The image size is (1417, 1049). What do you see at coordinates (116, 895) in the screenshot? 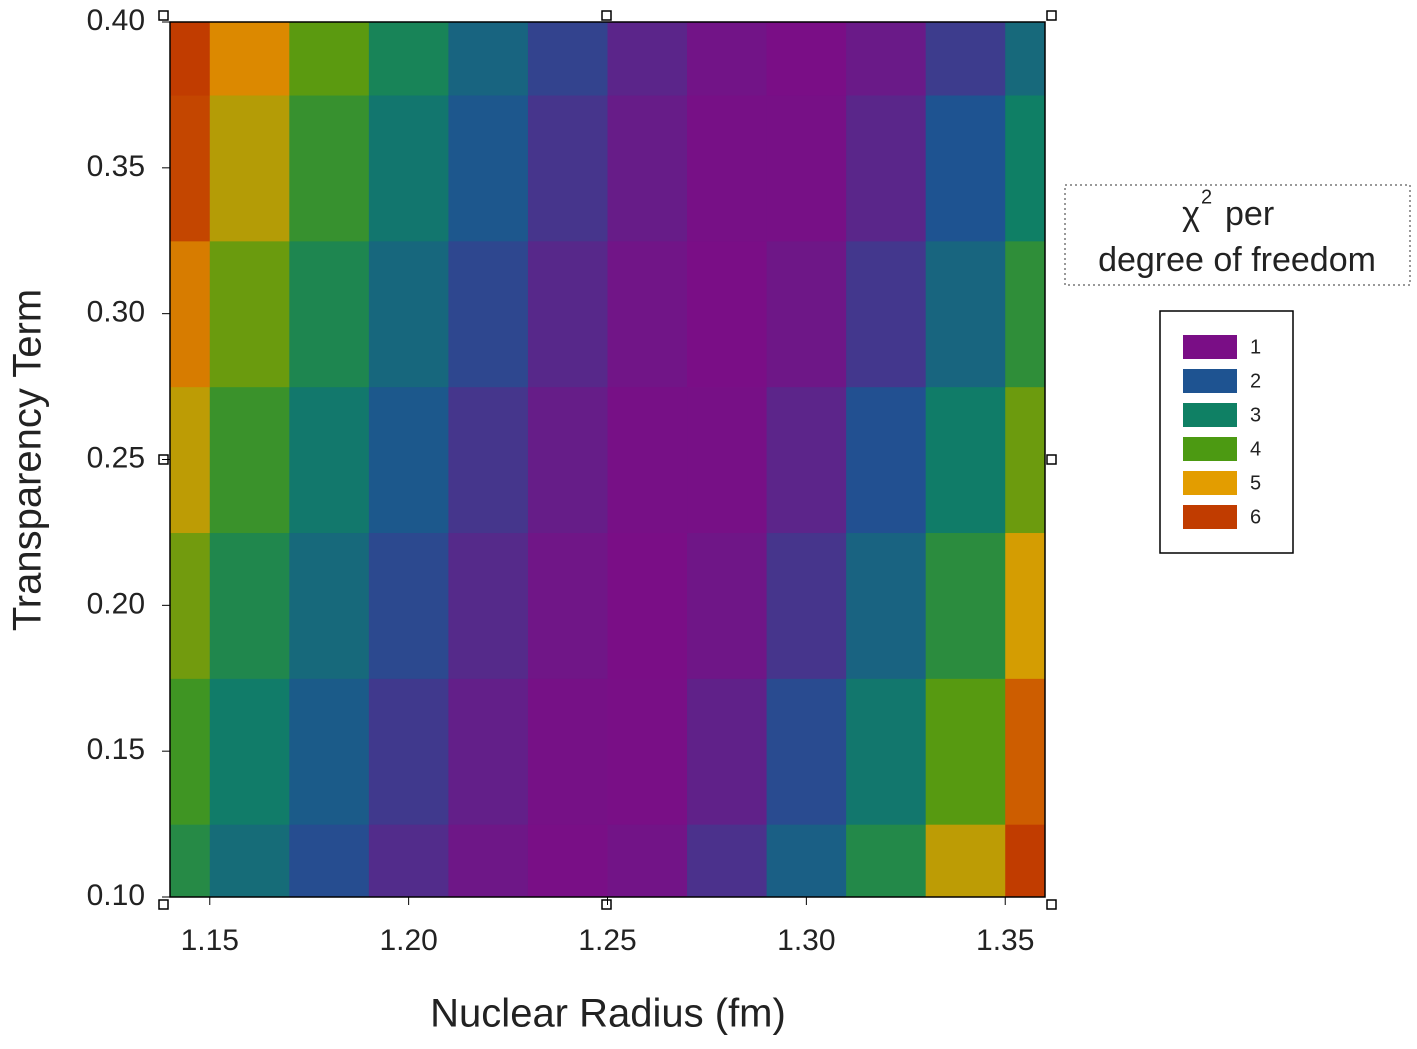
I see `y-tick-label: 0.10` at bounding box center [116, 895].